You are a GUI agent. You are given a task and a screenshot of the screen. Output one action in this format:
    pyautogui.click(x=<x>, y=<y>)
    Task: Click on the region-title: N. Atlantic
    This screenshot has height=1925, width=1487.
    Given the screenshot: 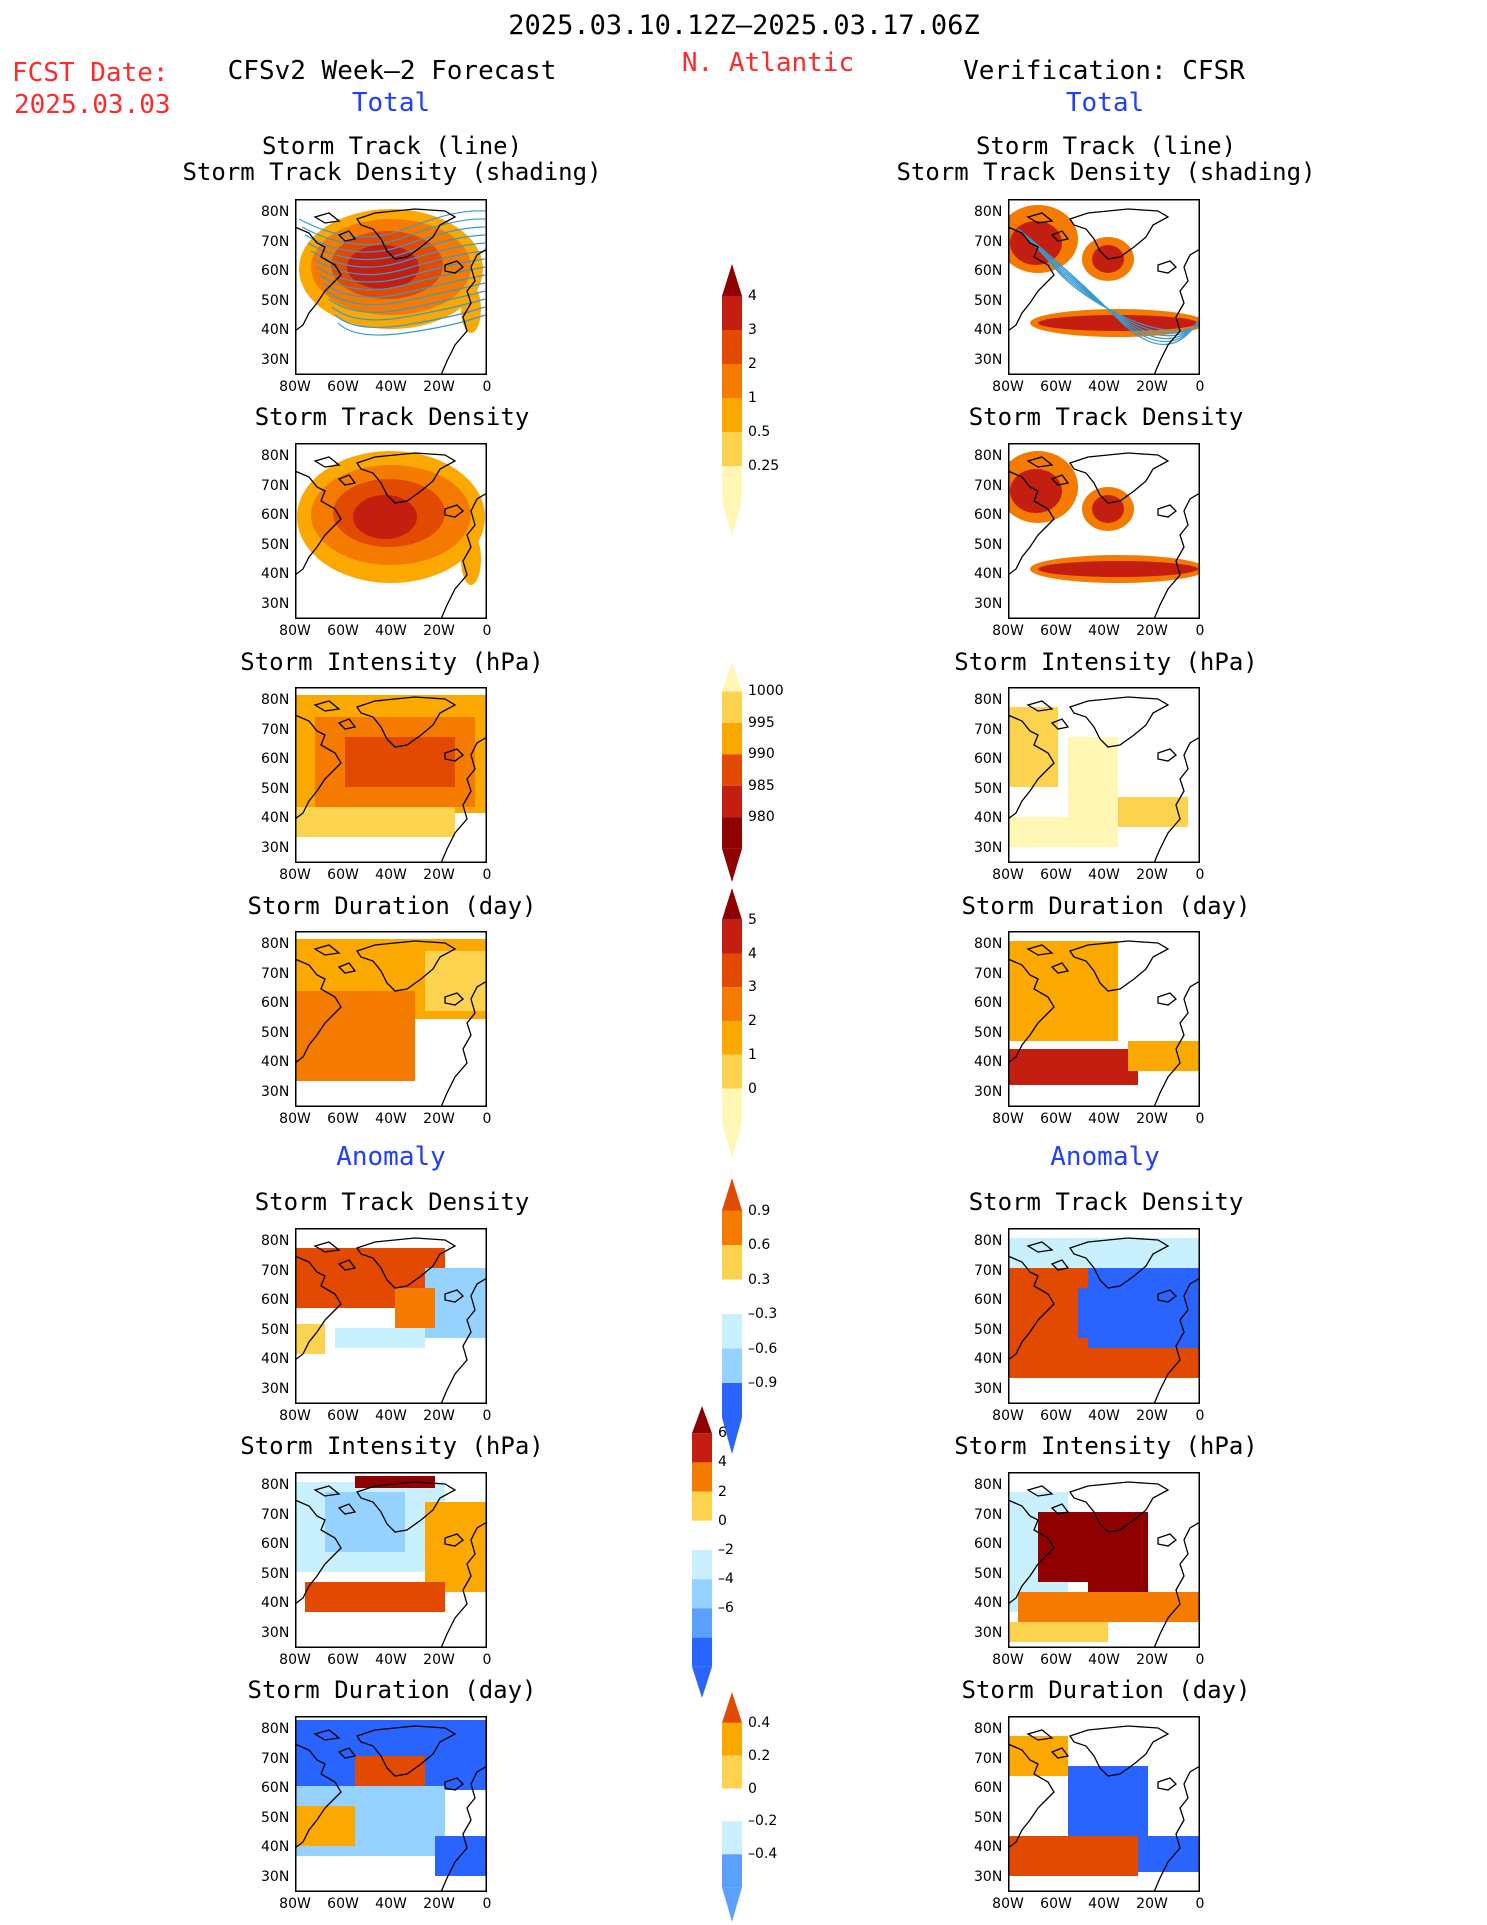 What is the action you would take?
    pyautogui.click(x=768, y=63)
    